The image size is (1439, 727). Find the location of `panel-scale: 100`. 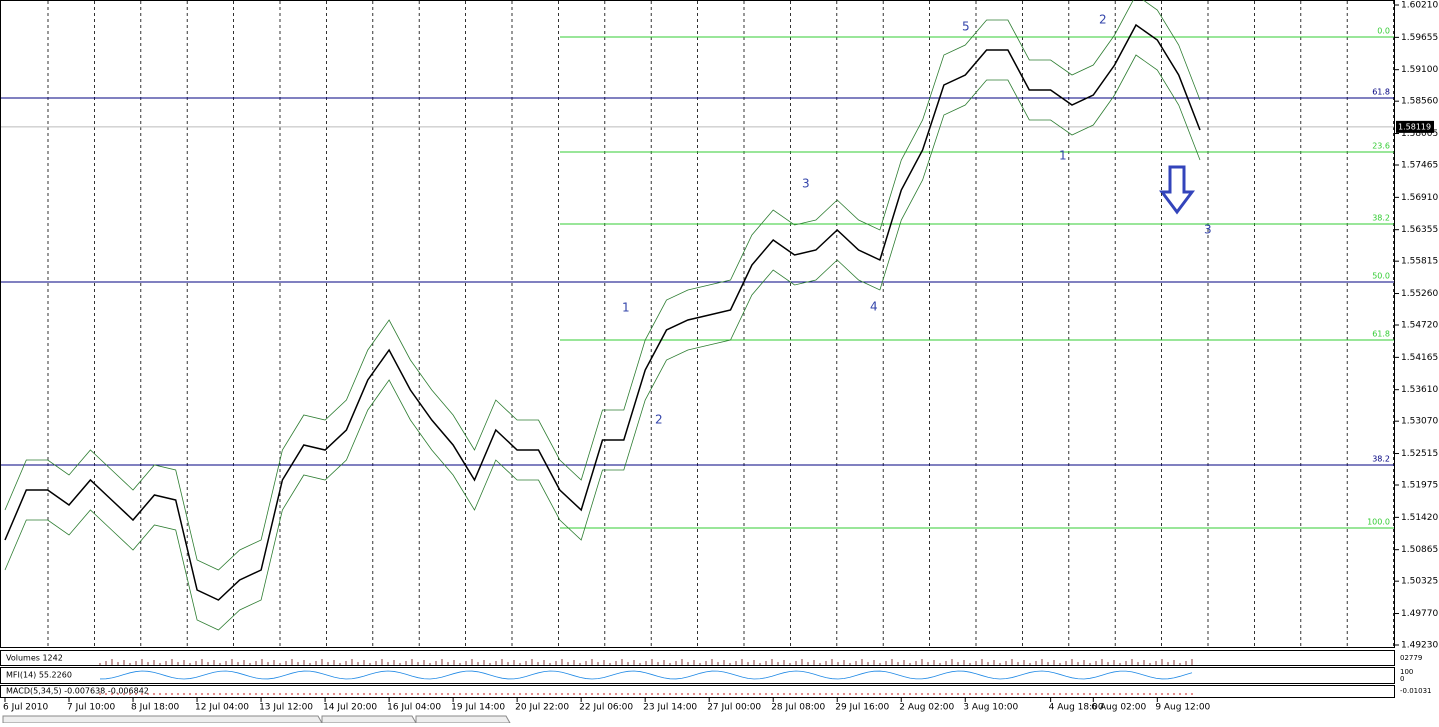

panel-scale: 100 is located at coordinates (1406, 672).